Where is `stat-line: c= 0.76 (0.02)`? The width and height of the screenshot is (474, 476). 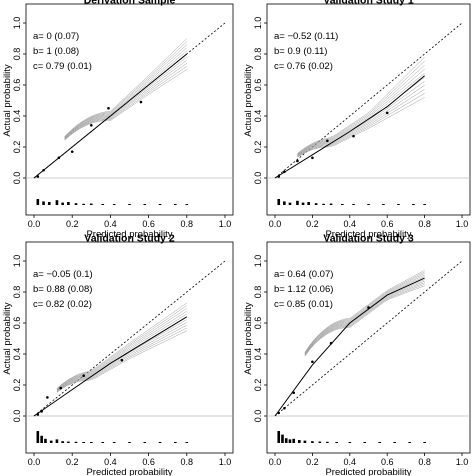 stat-line: c= 0.76 (0.02) is located at coordinates (303, 66).